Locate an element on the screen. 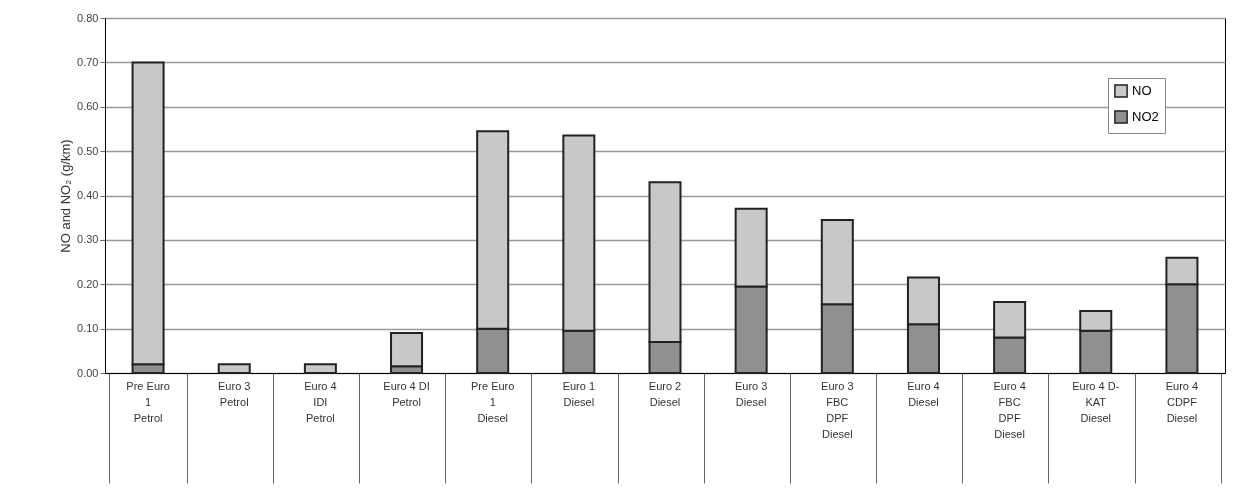 The height and width of the screenshot is (493, 1239). y-tick-label: 0.80 is located at coordinates (88, 17).